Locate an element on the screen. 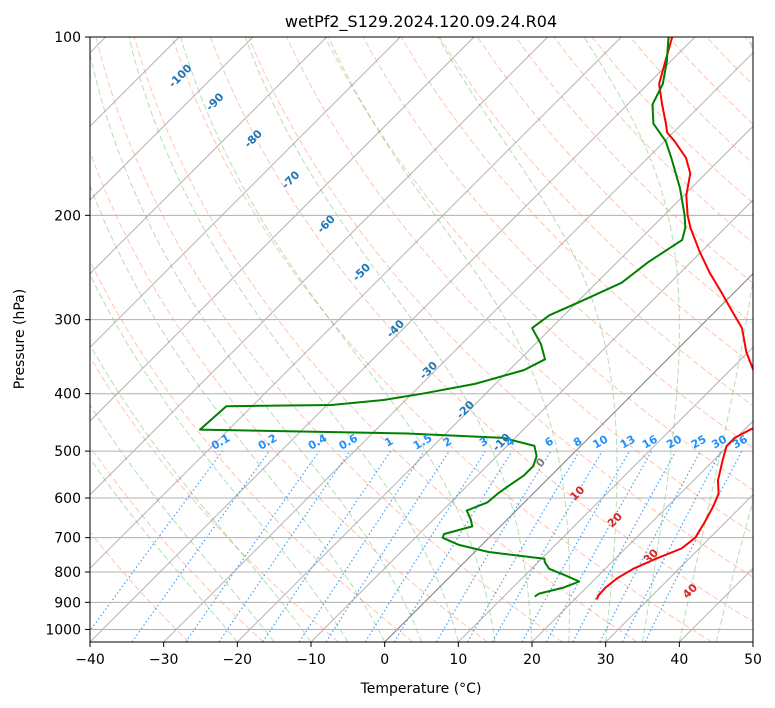 The height and width of the screenshot is (708, 775). x-tick-label: 50 is located at coordinates (753, 660).